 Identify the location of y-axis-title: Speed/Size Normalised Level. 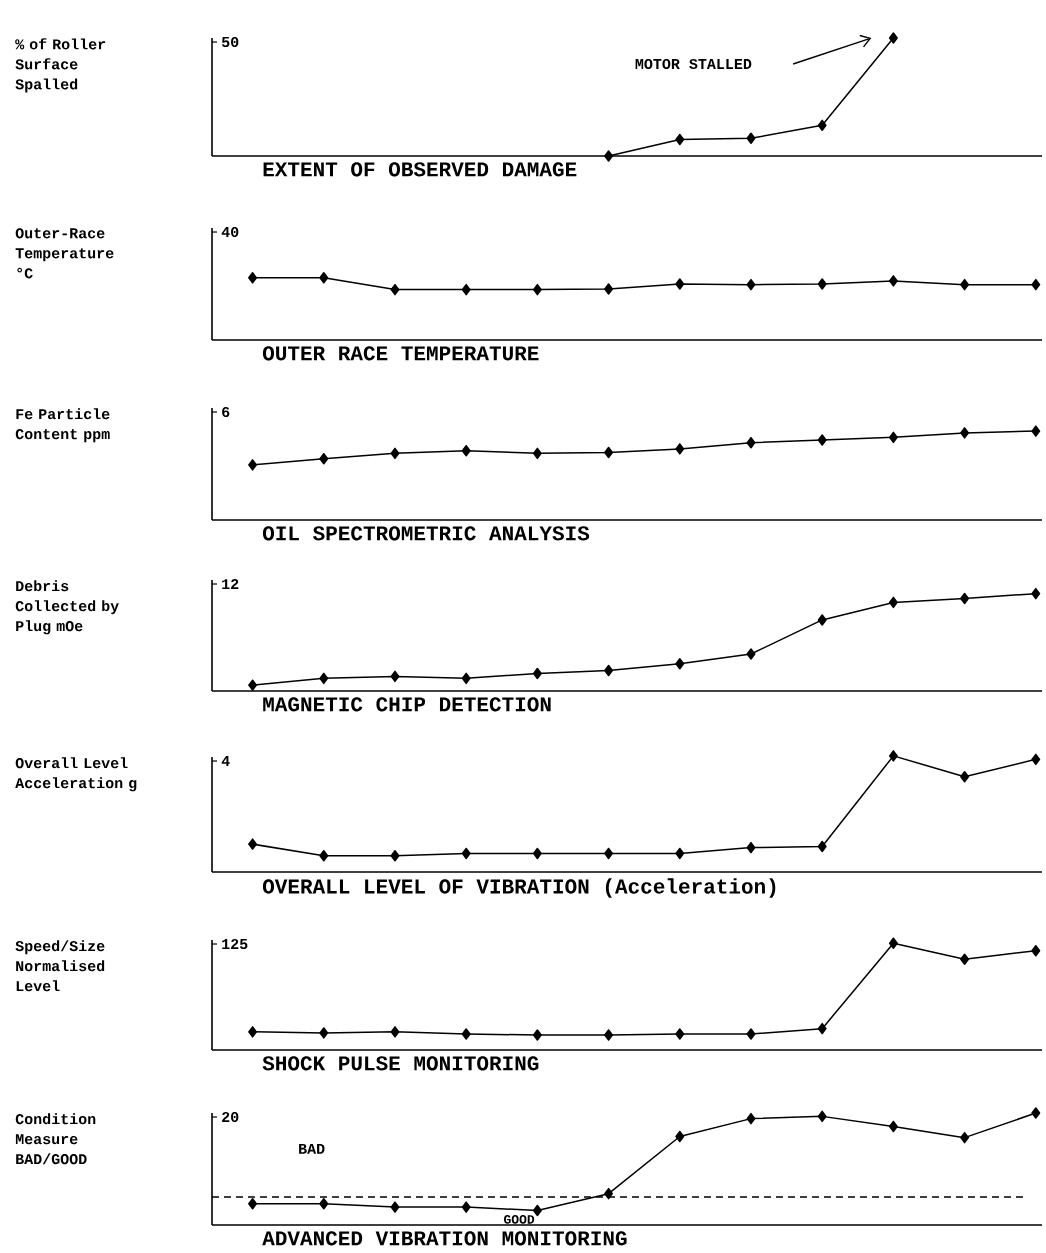
(60, 966).